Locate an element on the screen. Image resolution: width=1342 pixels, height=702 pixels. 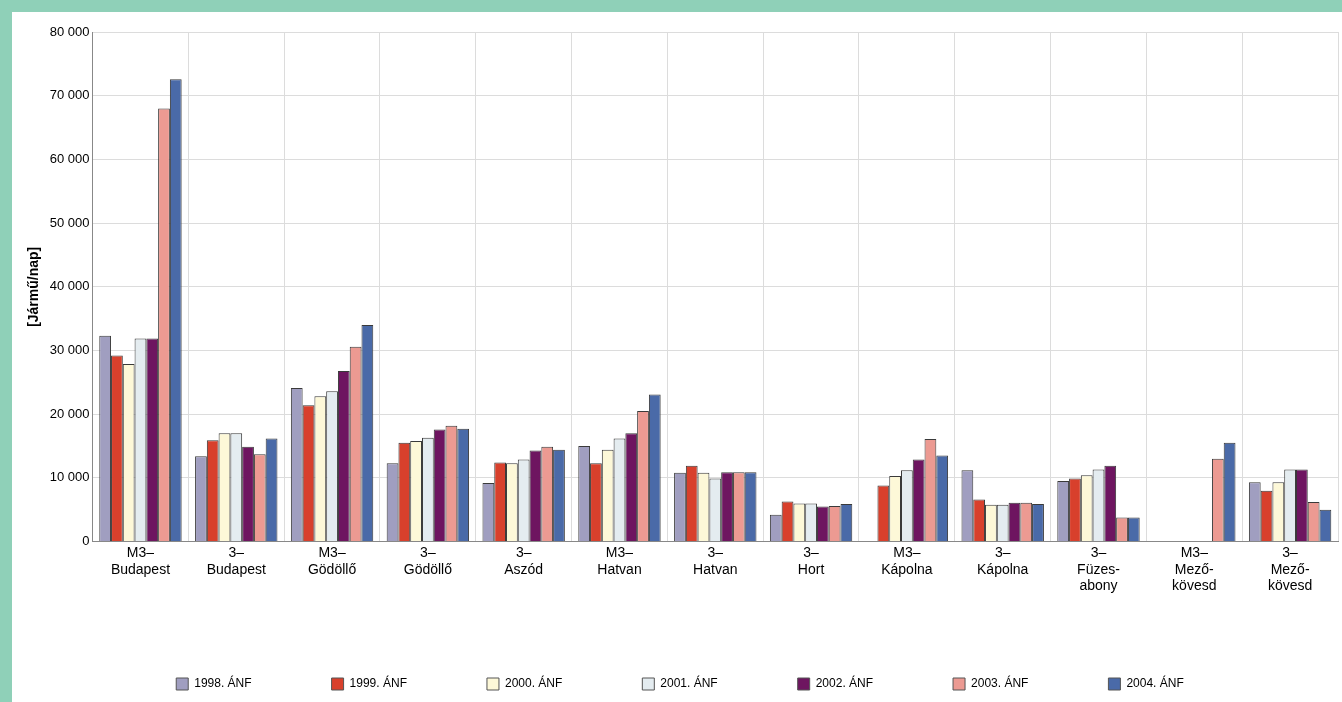
y-tick-label: 50 000 is located at coordinates (69, 222).